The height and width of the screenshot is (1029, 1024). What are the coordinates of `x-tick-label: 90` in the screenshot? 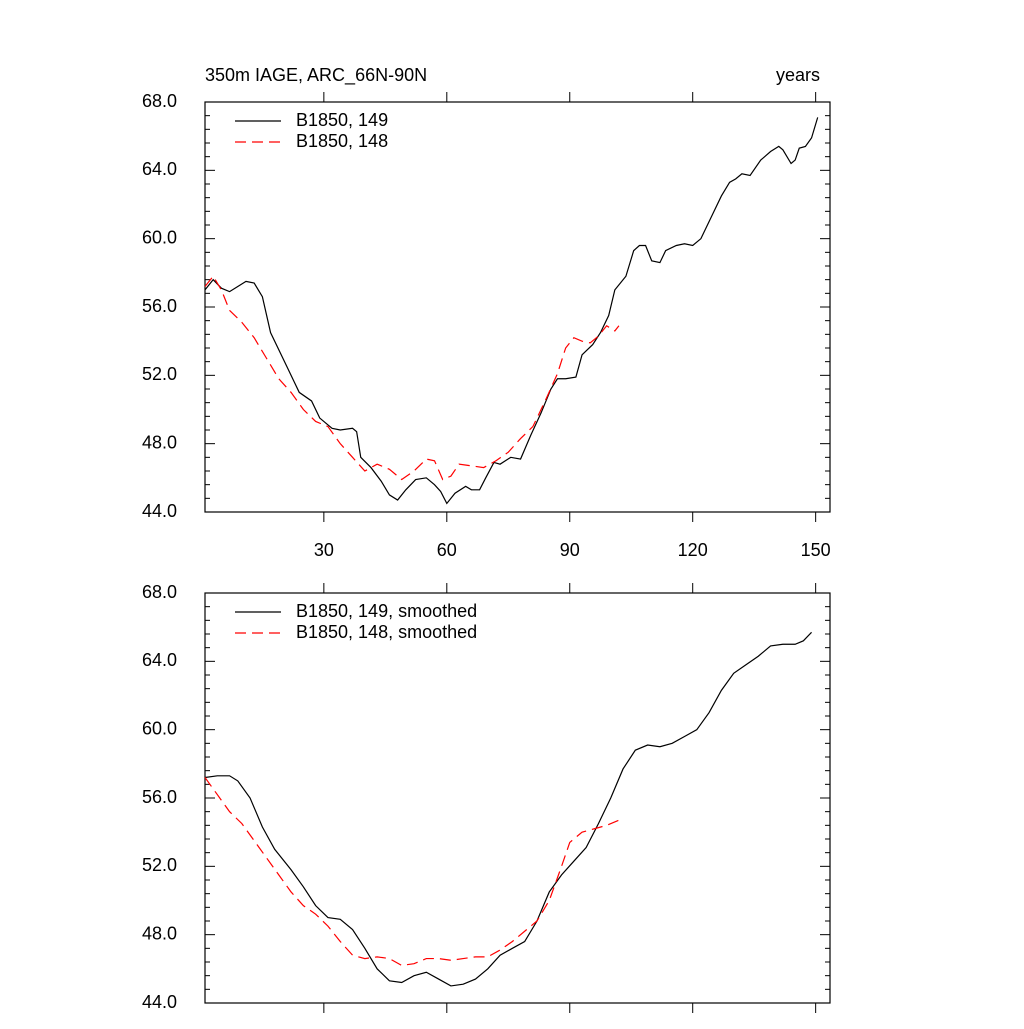 It's located at (570, 550).